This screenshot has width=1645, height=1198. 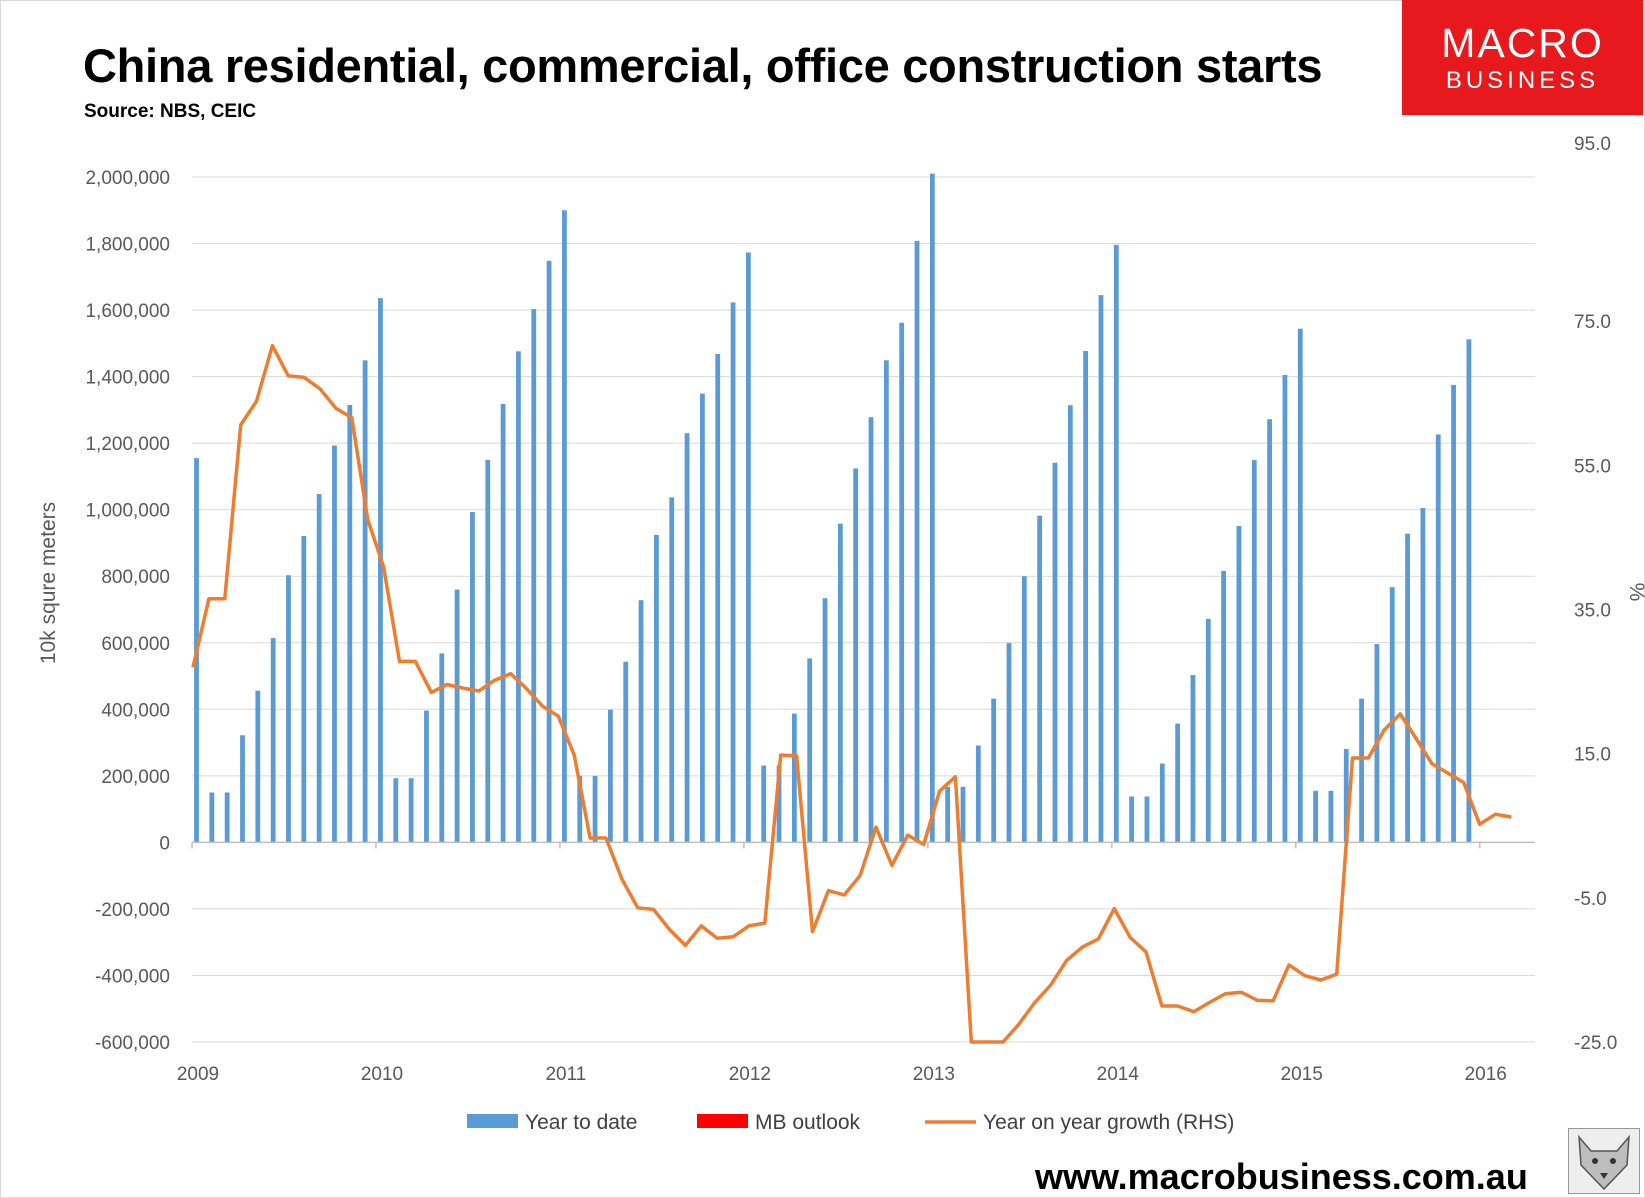 I want to click on wolf-icon, so click(x=1604, y=1162).